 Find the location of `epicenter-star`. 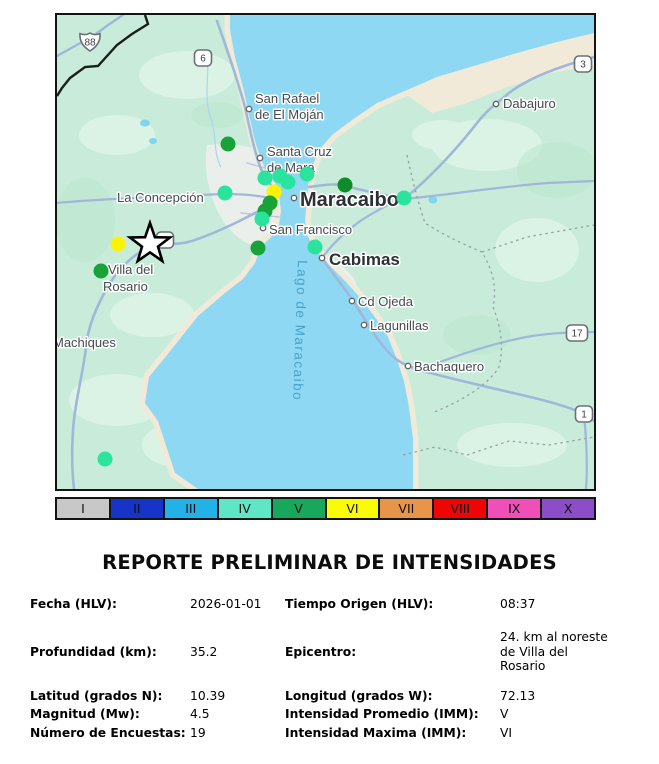

epicenter-star is located at coordinates (150, 242).